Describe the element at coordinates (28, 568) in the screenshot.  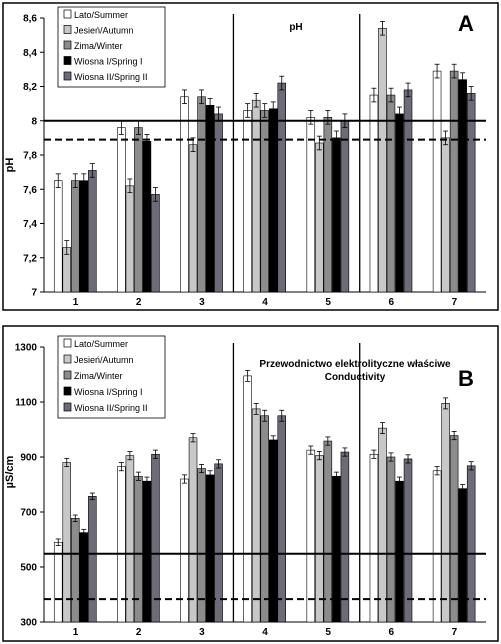
I see `y-tick-label: 500` at that location.